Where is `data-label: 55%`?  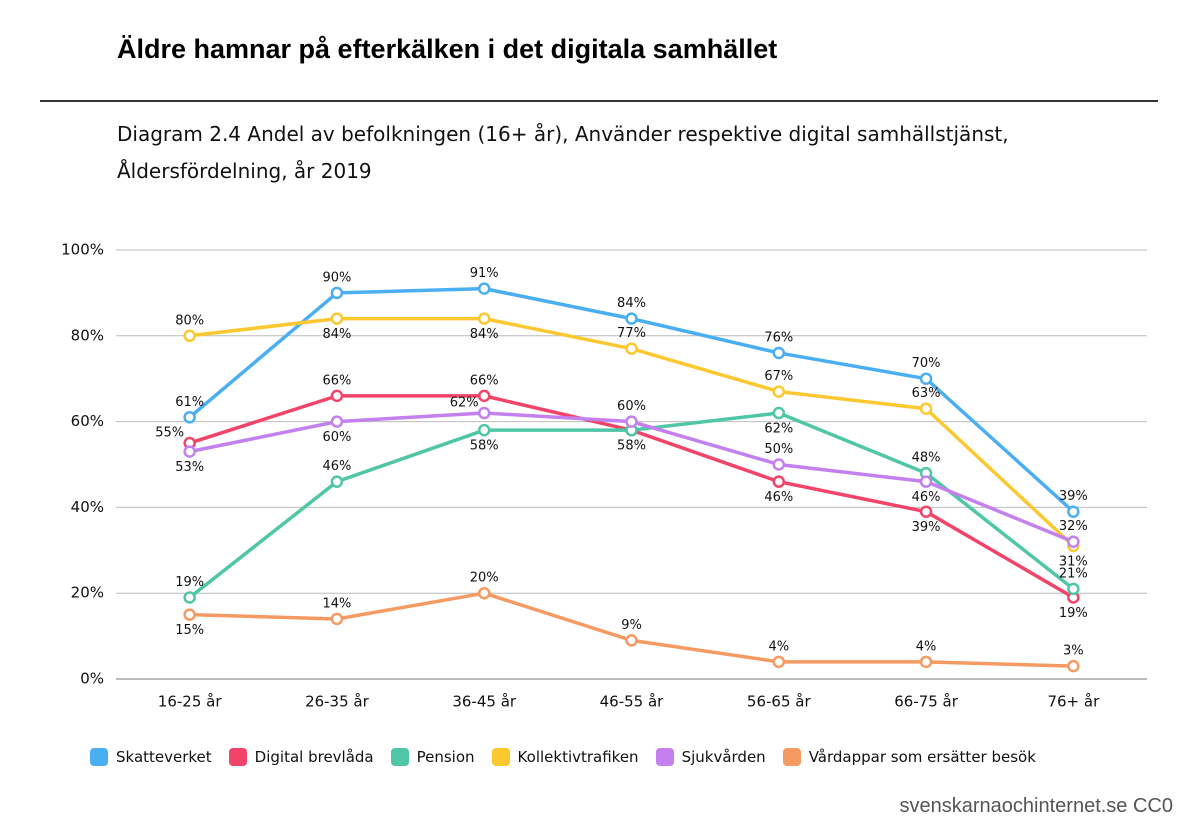 data-label: 55% is located at coordinates (169, 433).